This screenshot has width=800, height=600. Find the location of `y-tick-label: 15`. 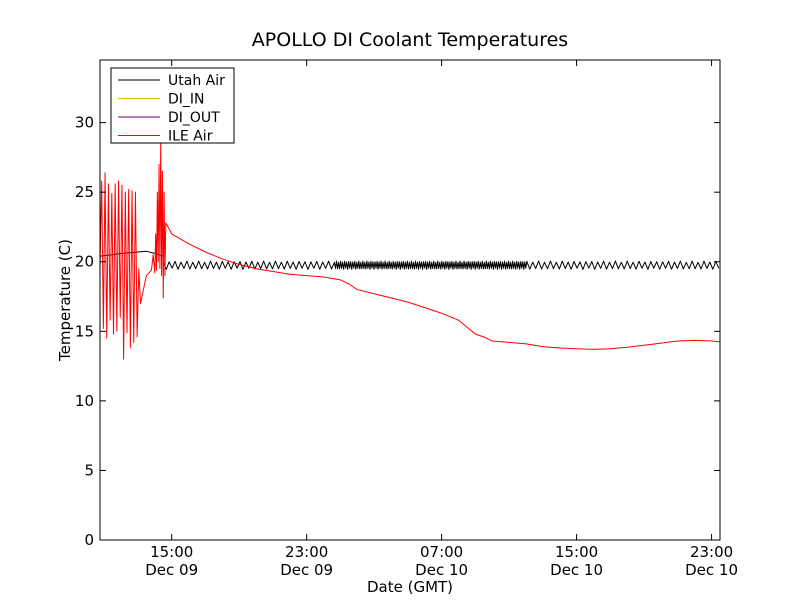

y-tick-label: 15 is located at coordinates (84, 331).